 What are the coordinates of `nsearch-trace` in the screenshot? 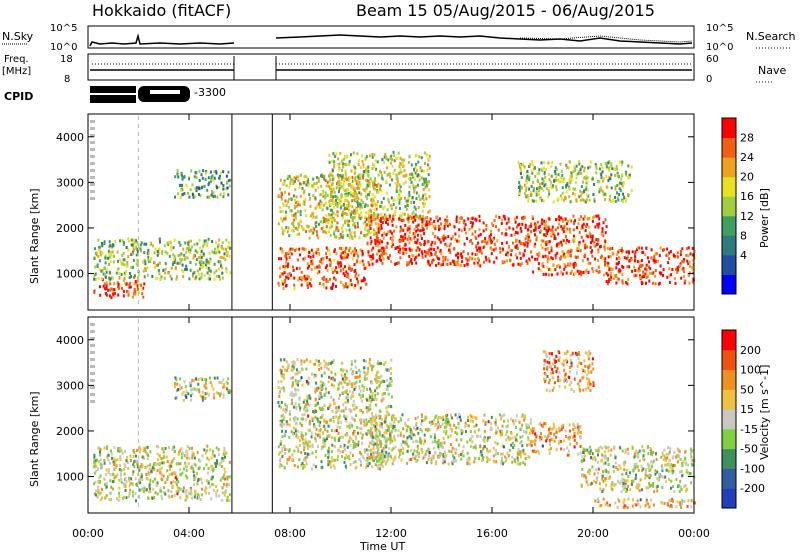 It's located at (606, 39).